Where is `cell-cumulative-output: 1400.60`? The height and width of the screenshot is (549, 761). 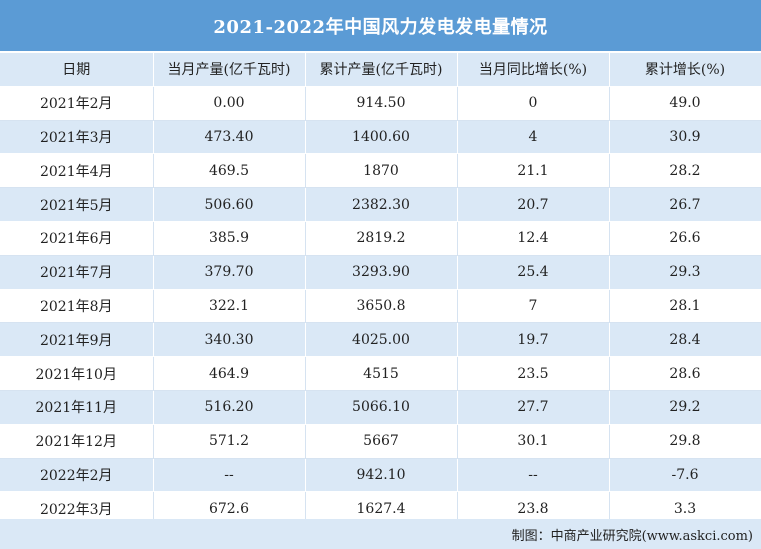
cell-cumulative-output: 1400.60 is located at coordinates (381, 137).